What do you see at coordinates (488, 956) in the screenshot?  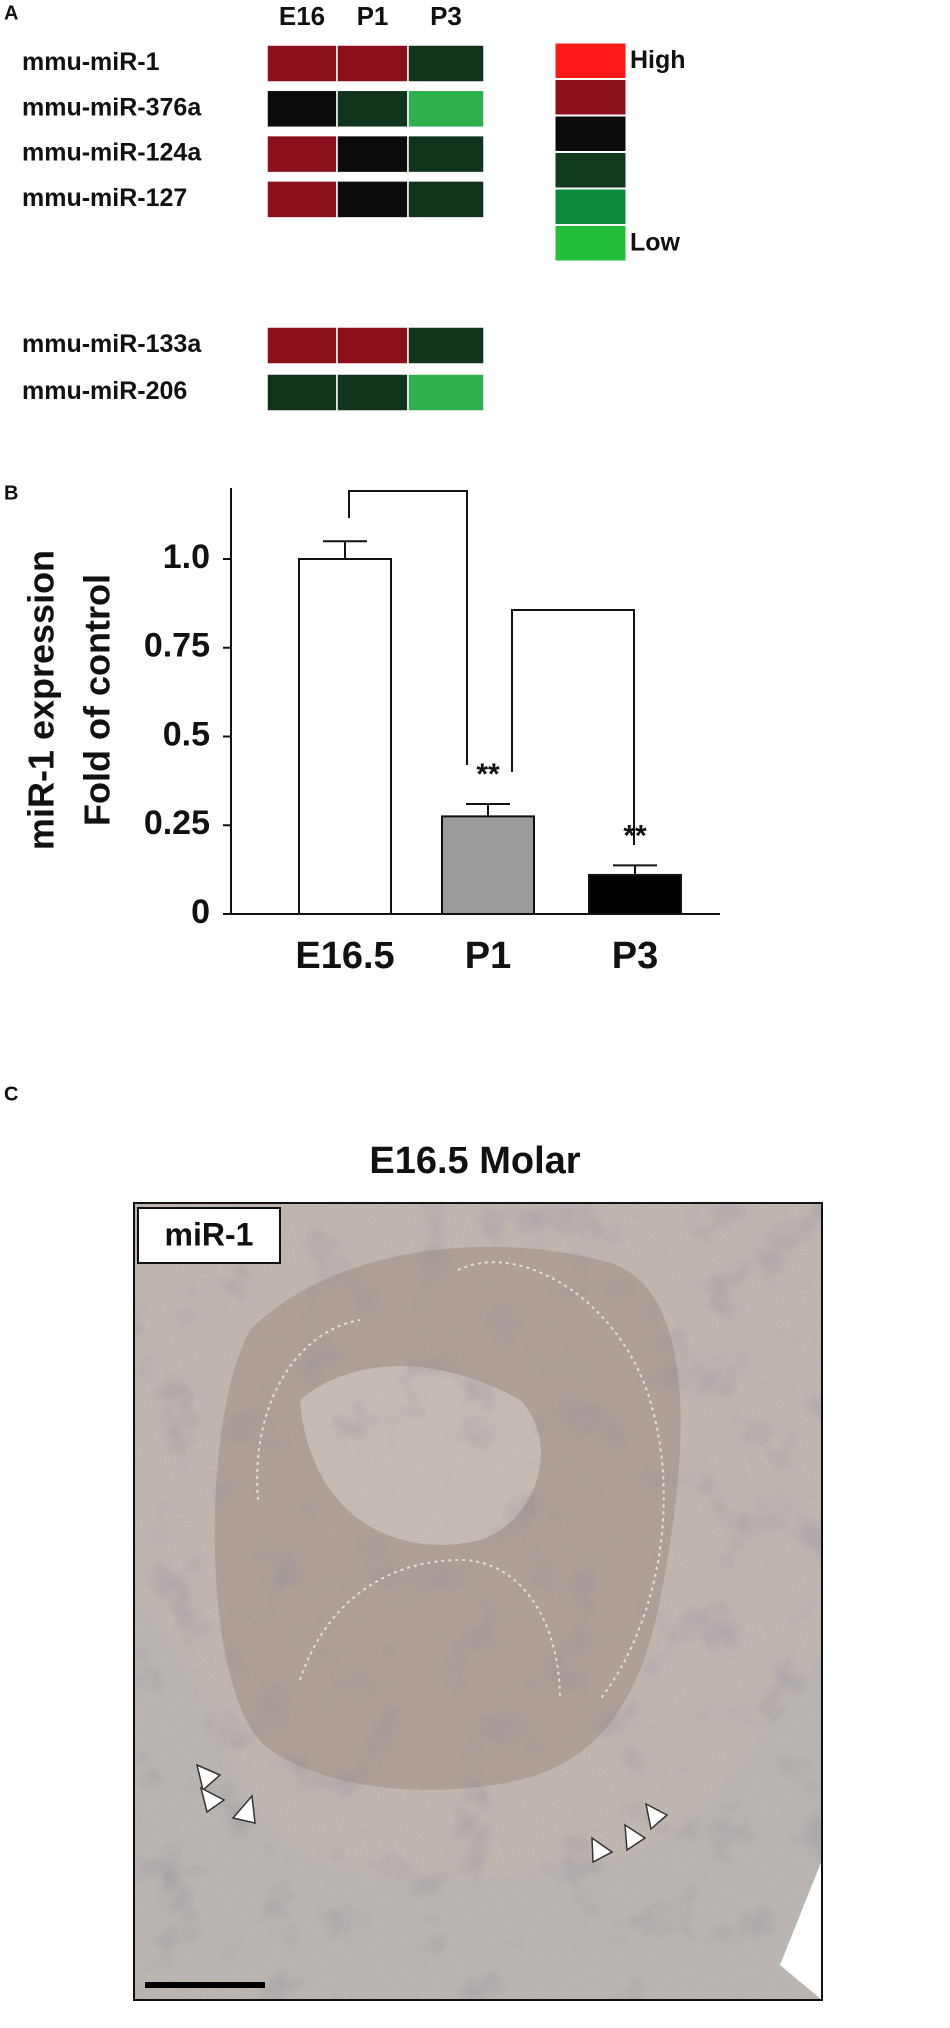 I see `x-tick-label: P1` at bounding box center [488, 956].